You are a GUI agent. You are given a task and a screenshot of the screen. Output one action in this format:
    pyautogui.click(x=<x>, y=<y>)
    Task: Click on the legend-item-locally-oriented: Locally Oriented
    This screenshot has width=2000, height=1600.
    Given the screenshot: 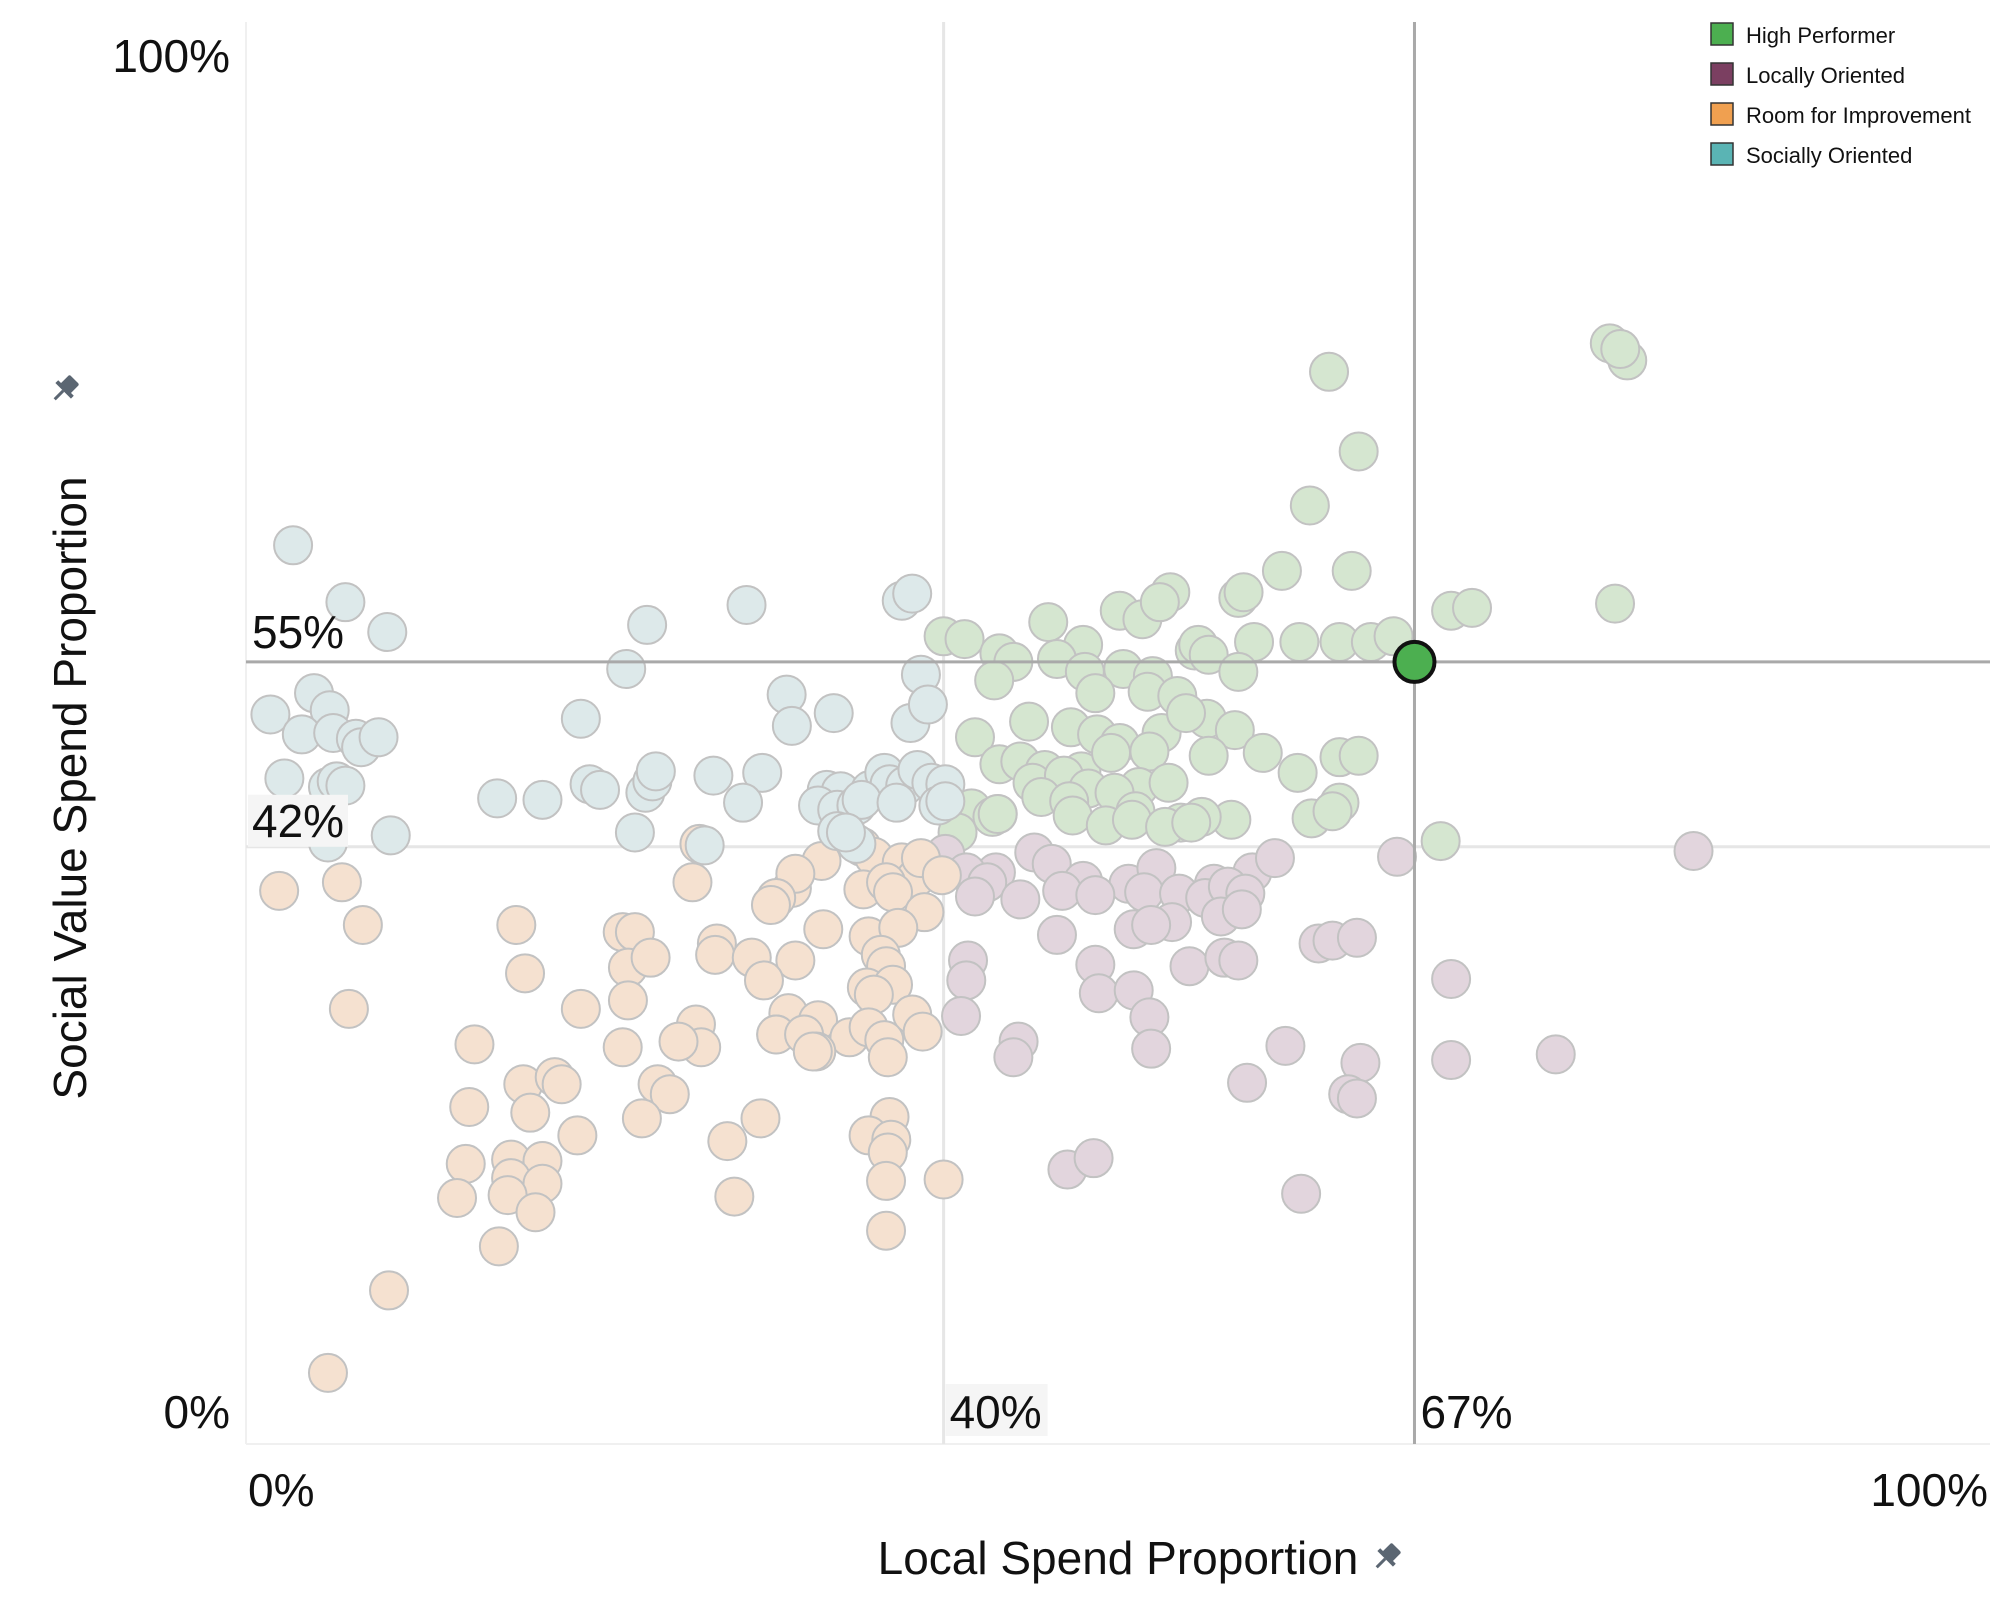 What is the action you would take?
    pyautogui.click(x=1807, y=75)
    